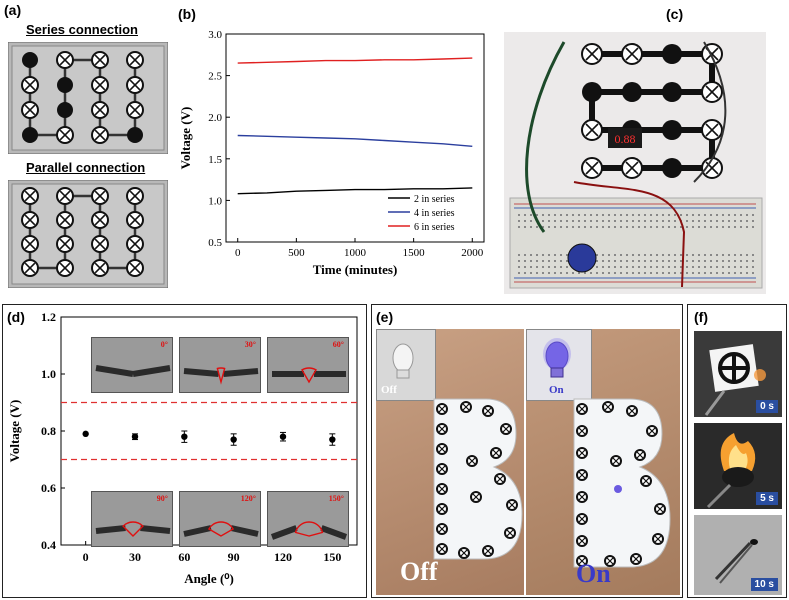  What do you see at coordinates (308, 519) in the screenshot?
I see `bend-angle-inset: 150°` at bounding box center [308, 519].